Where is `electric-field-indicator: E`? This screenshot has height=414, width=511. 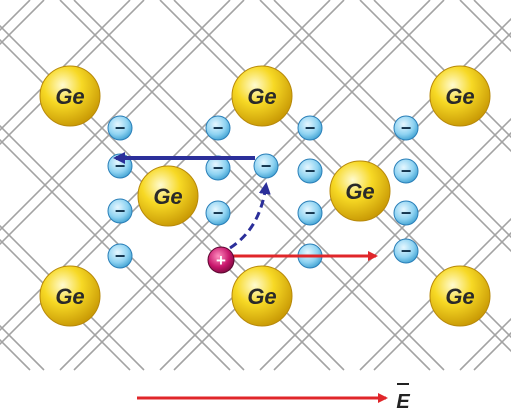 electric-field-indicator: E is located at coordinates (273, 398).